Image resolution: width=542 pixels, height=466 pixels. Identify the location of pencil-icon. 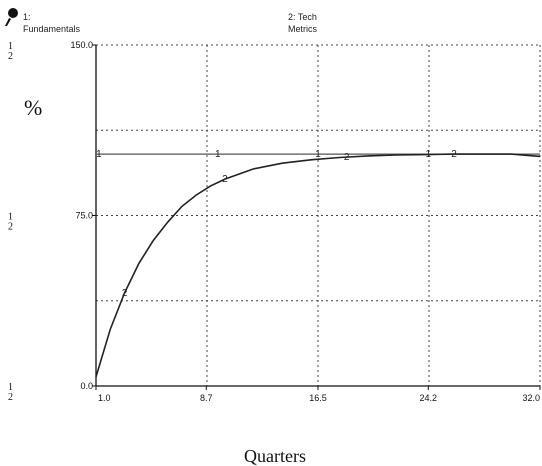
(11, 17).